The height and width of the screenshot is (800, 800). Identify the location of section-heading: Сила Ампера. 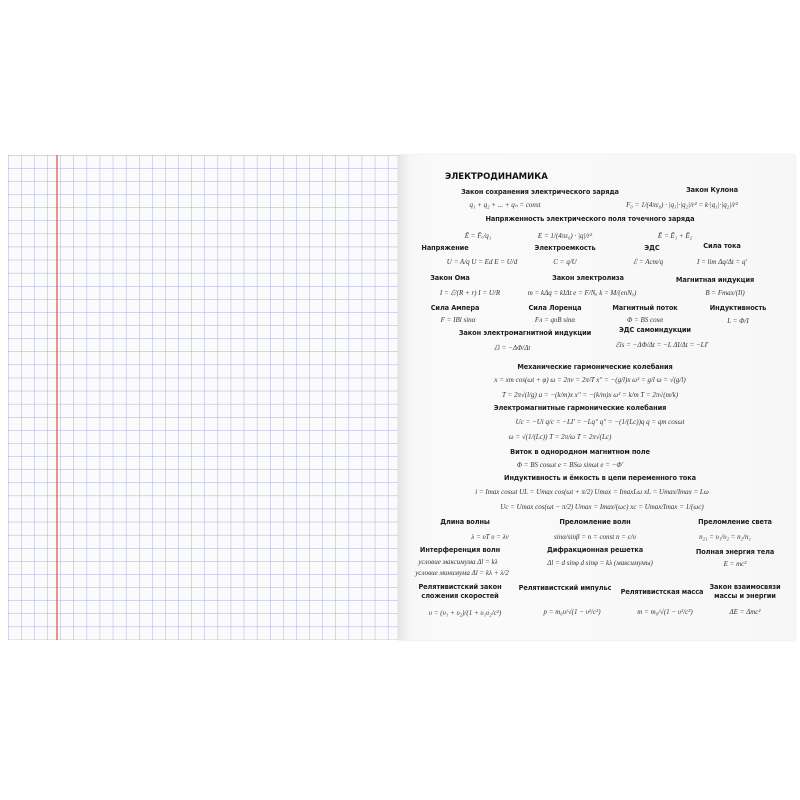
(455, 308).